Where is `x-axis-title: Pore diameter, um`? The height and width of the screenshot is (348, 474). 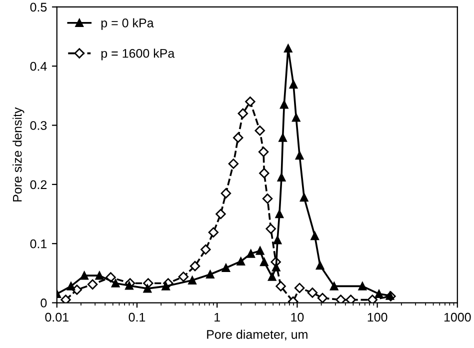
x-axis-title: Pore diameter, um is located at coordinates (257, 335).